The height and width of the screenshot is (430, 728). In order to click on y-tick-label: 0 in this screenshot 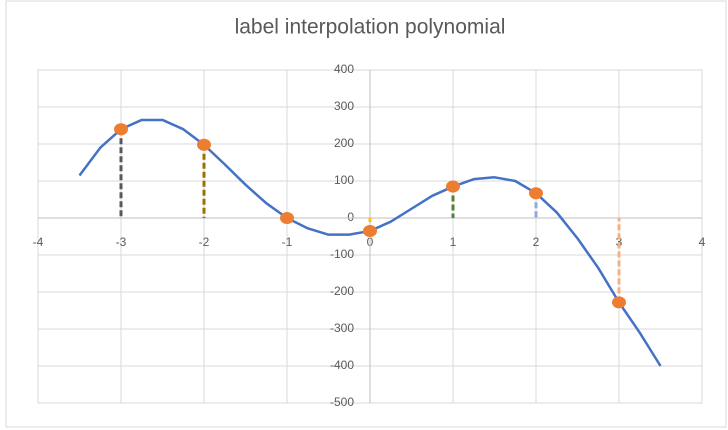, I will do `click(350, 217)`.